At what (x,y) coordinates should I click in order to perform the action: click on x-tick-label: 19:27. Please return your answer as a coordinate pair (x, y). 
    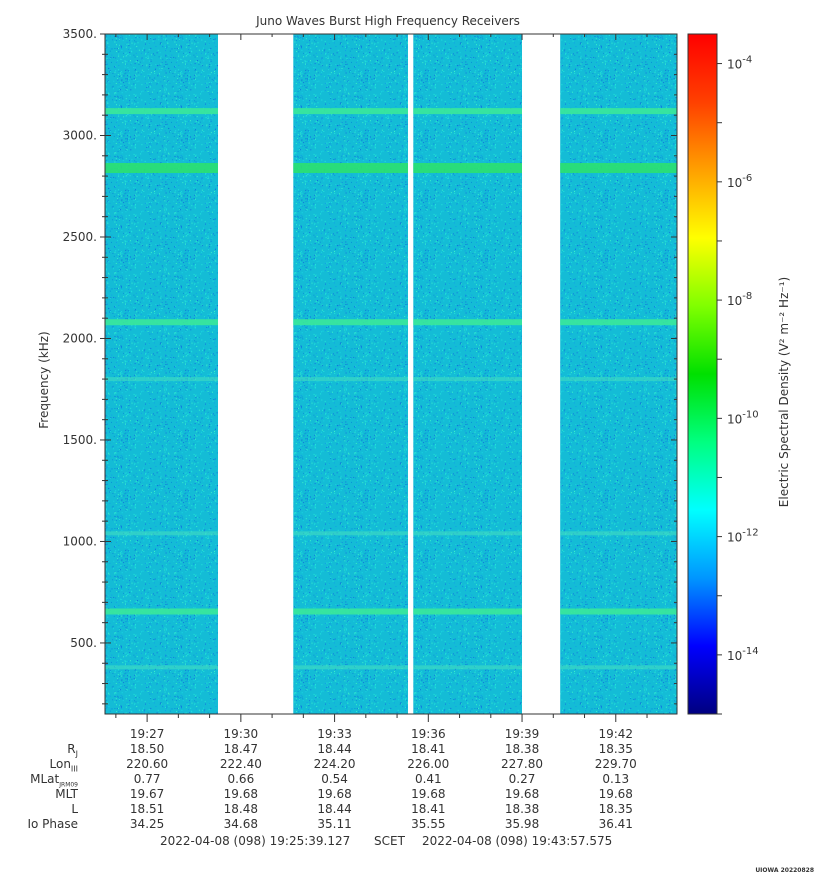
    Looking at the image, I should click on (147, 734).